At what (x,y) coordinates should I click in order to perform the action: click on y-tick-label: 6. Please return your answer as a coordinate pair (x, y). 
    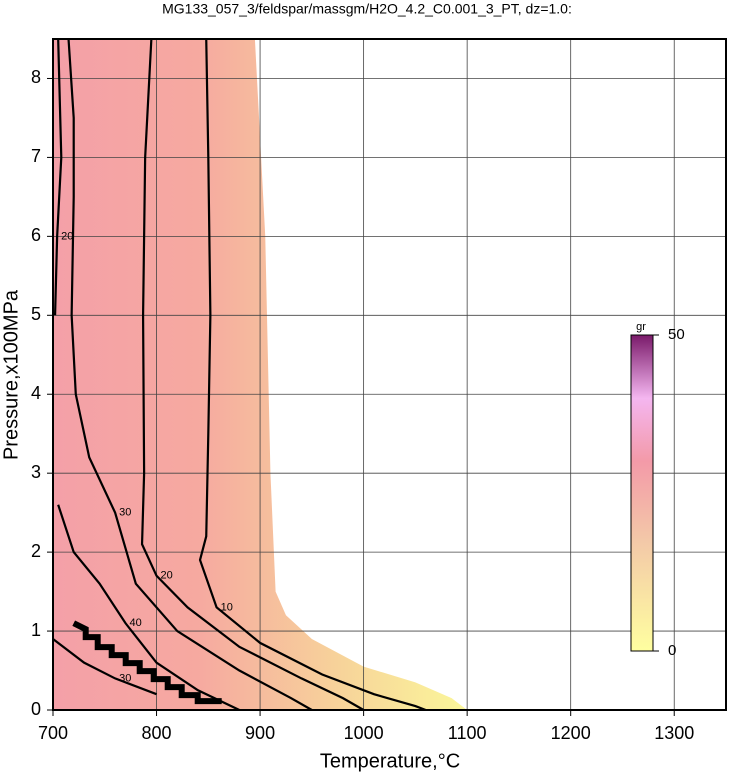
    Looking at the image, I should click on (36, 235).